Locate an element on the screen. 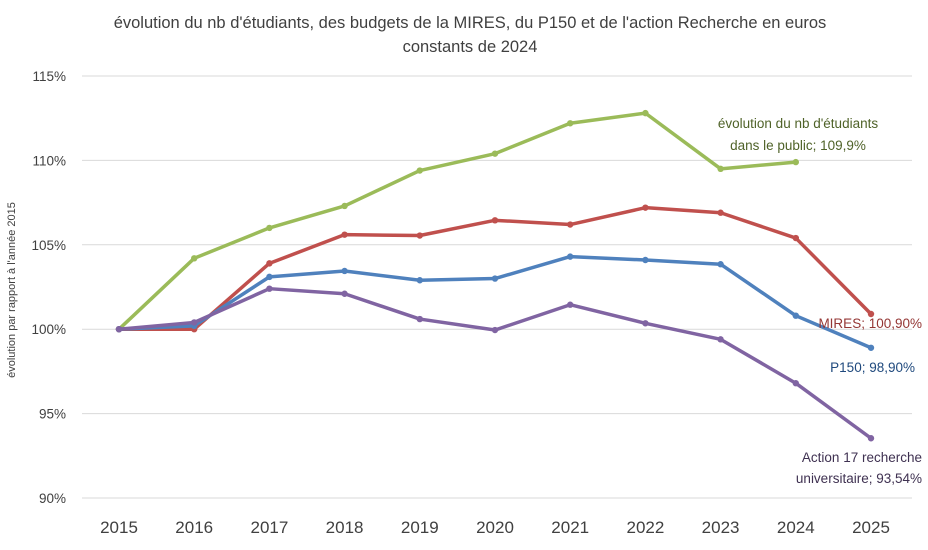 This screenshot has width=928, height=550. x-tick-label: 2020 is located at coordinates (495, 527).